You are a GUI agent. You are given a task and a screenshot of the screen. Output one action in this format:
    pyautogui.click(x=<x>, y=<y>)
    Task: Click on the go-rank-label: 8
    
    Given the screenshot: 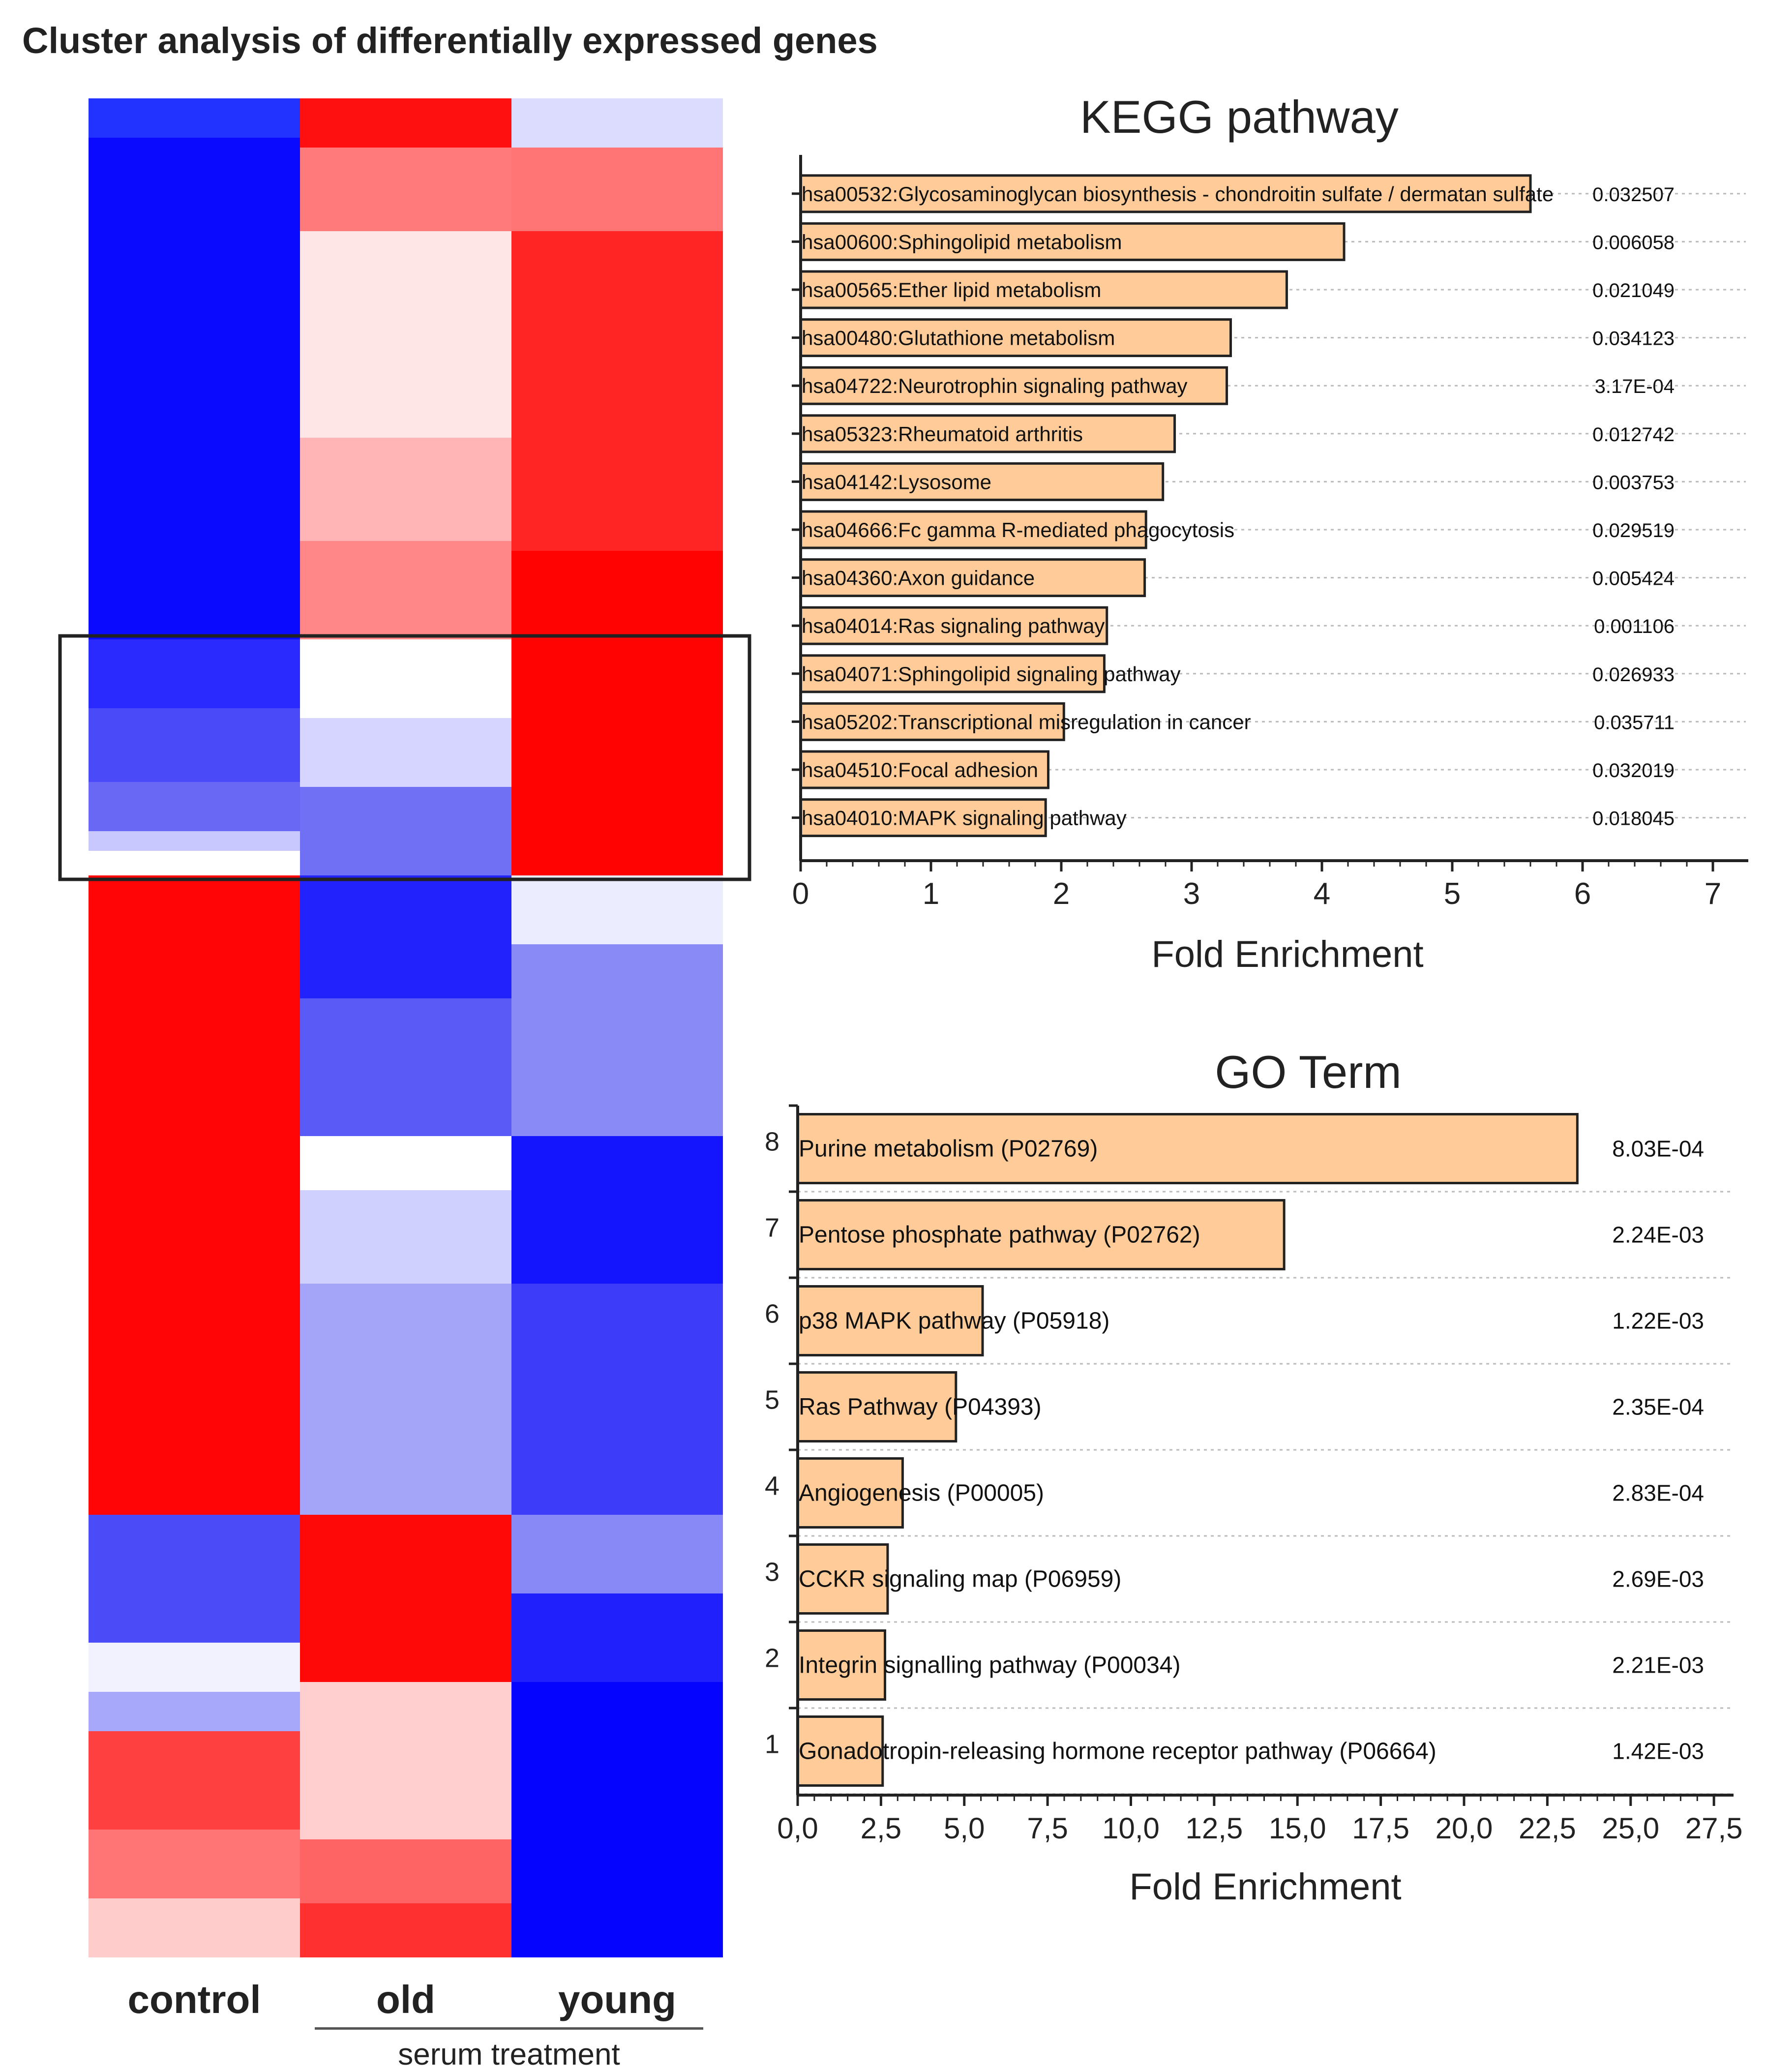 What is the action you would take?
    pyautogui.click(x=772, y=1142)
    